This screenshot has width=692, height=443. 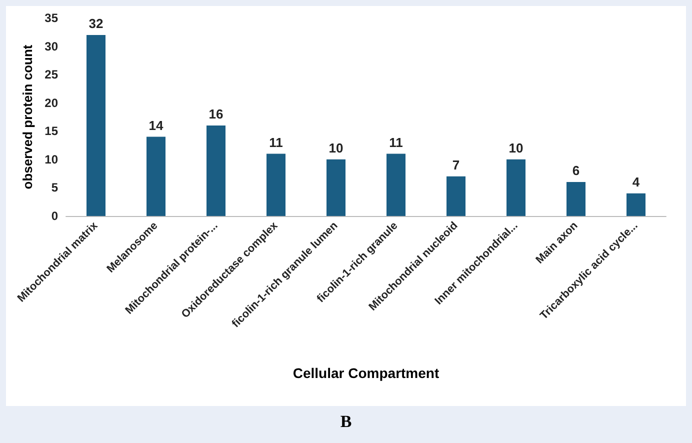 I want to click on data-label: 32, so click(x=96, y=23).